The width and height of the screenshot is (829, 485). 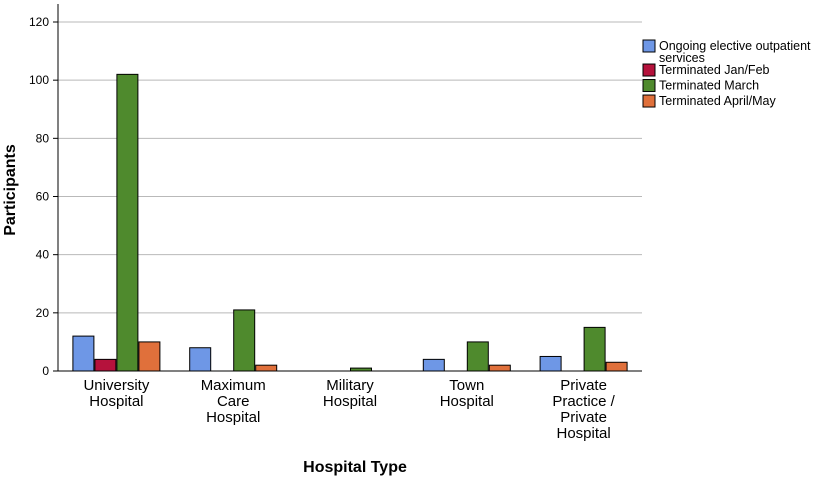 What do you see at coordinates (43, 197) in the screenshot?
I see `y-tick-label: 60` at bounding box center [43, 197].